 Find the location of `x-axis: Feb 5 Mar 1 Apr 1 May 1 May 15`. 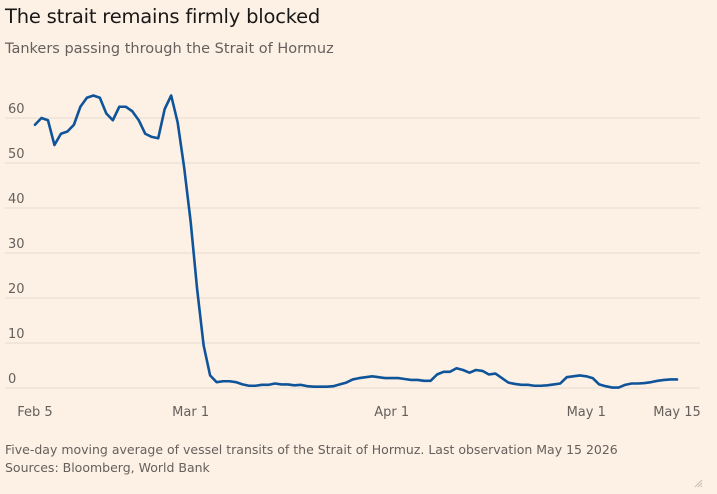

x-axis: Feb 5 Mar 1 Apr 1 May 1 May 15 is located at coordinates (358, 412).